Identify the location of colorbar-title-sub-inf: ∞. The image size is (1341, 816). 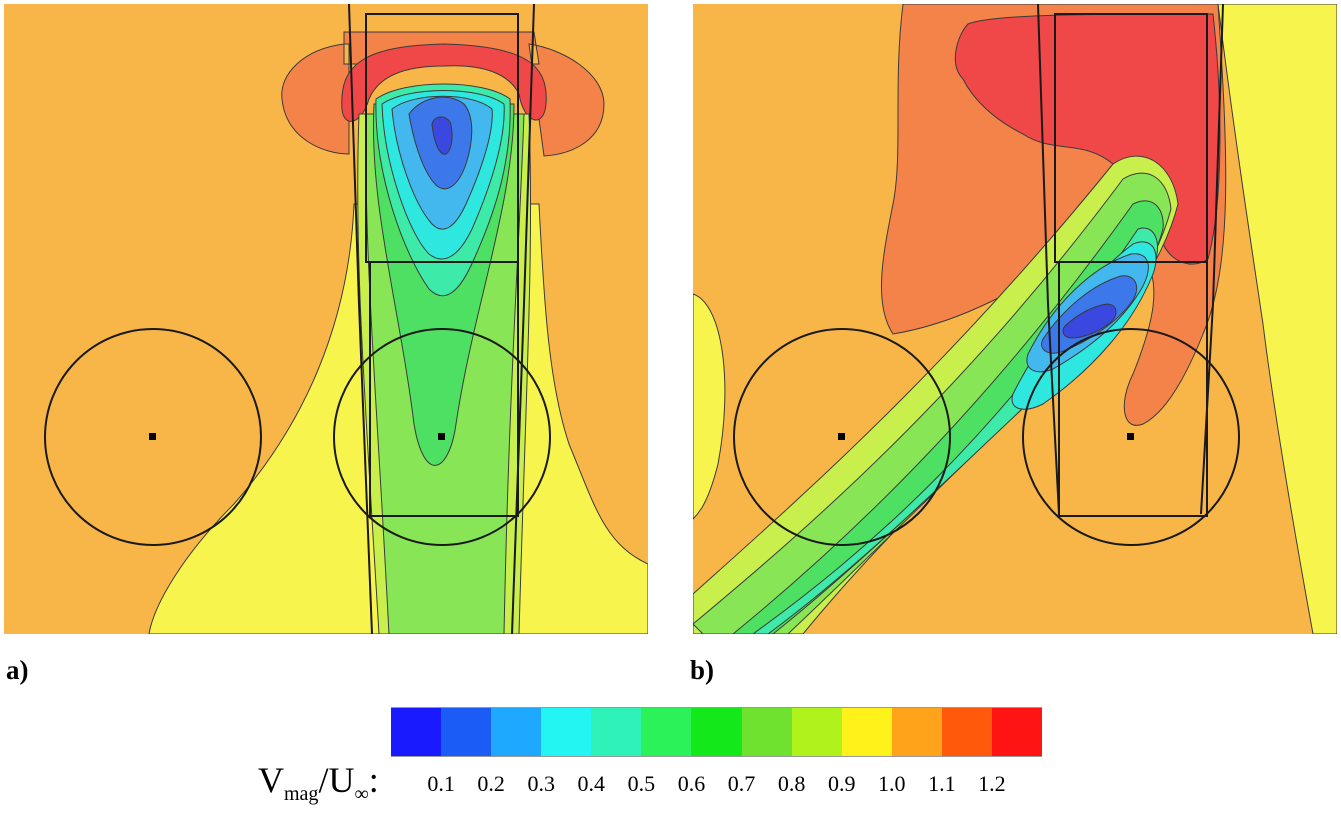
(361, 794).